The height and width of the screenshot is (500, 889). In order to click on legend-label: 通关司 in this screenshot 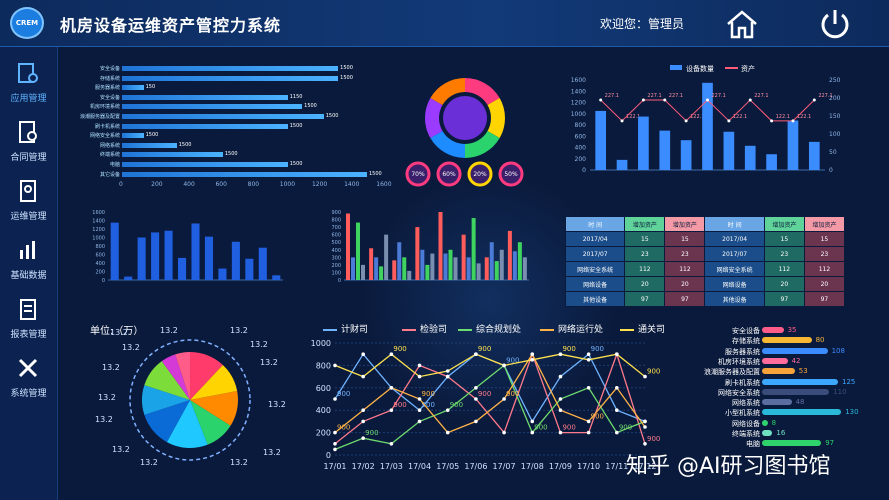, I will do `click(652, 330)`.